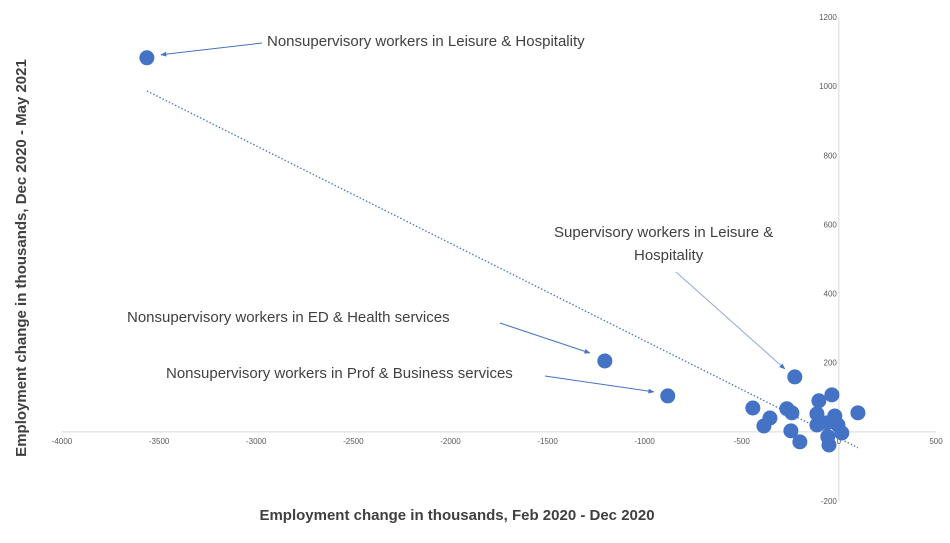 The height and width of the screenshot is (543, 950). What do you see at coordinates (742, 441) in the screenshot?
I see `x-tick-label: -500` at bounding box center [742, 441].